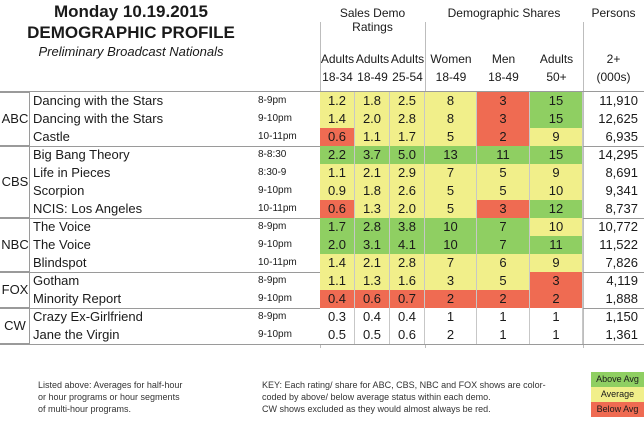  What do you see at coordinates (613, 77) in the screenshot?
I see `column-header-l2: (000s)` at bounding box center [613, 77].